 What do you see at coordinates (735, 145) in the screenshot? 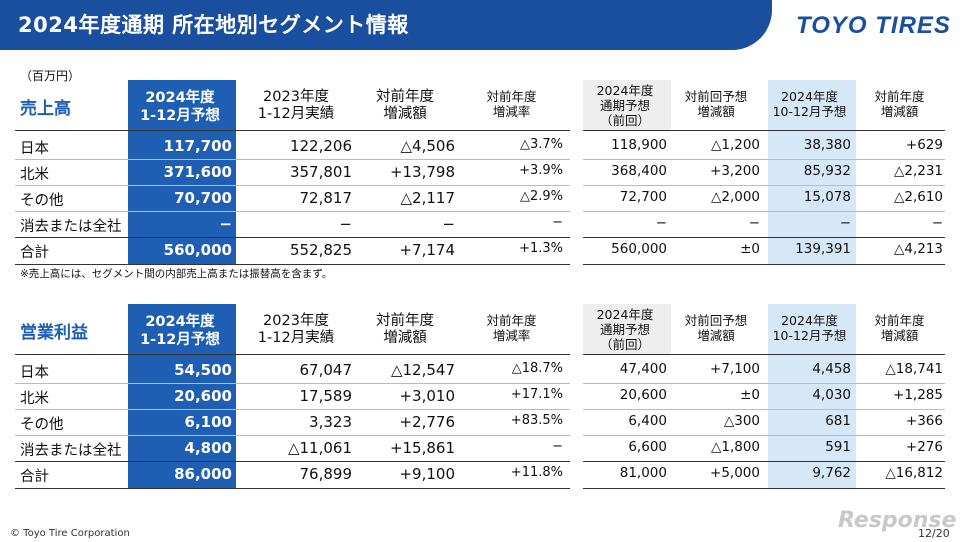
I see `row-japan-vs_prev_diff: △1,200` at bounding box center [735, 145].